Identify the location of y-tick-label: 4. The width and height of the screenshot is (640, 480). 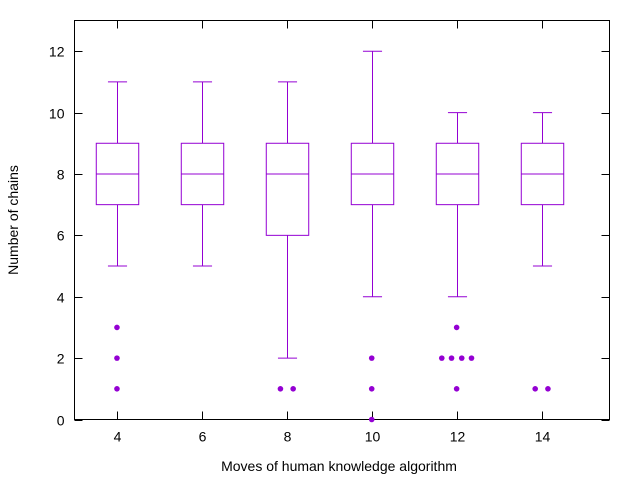
(61, 298).